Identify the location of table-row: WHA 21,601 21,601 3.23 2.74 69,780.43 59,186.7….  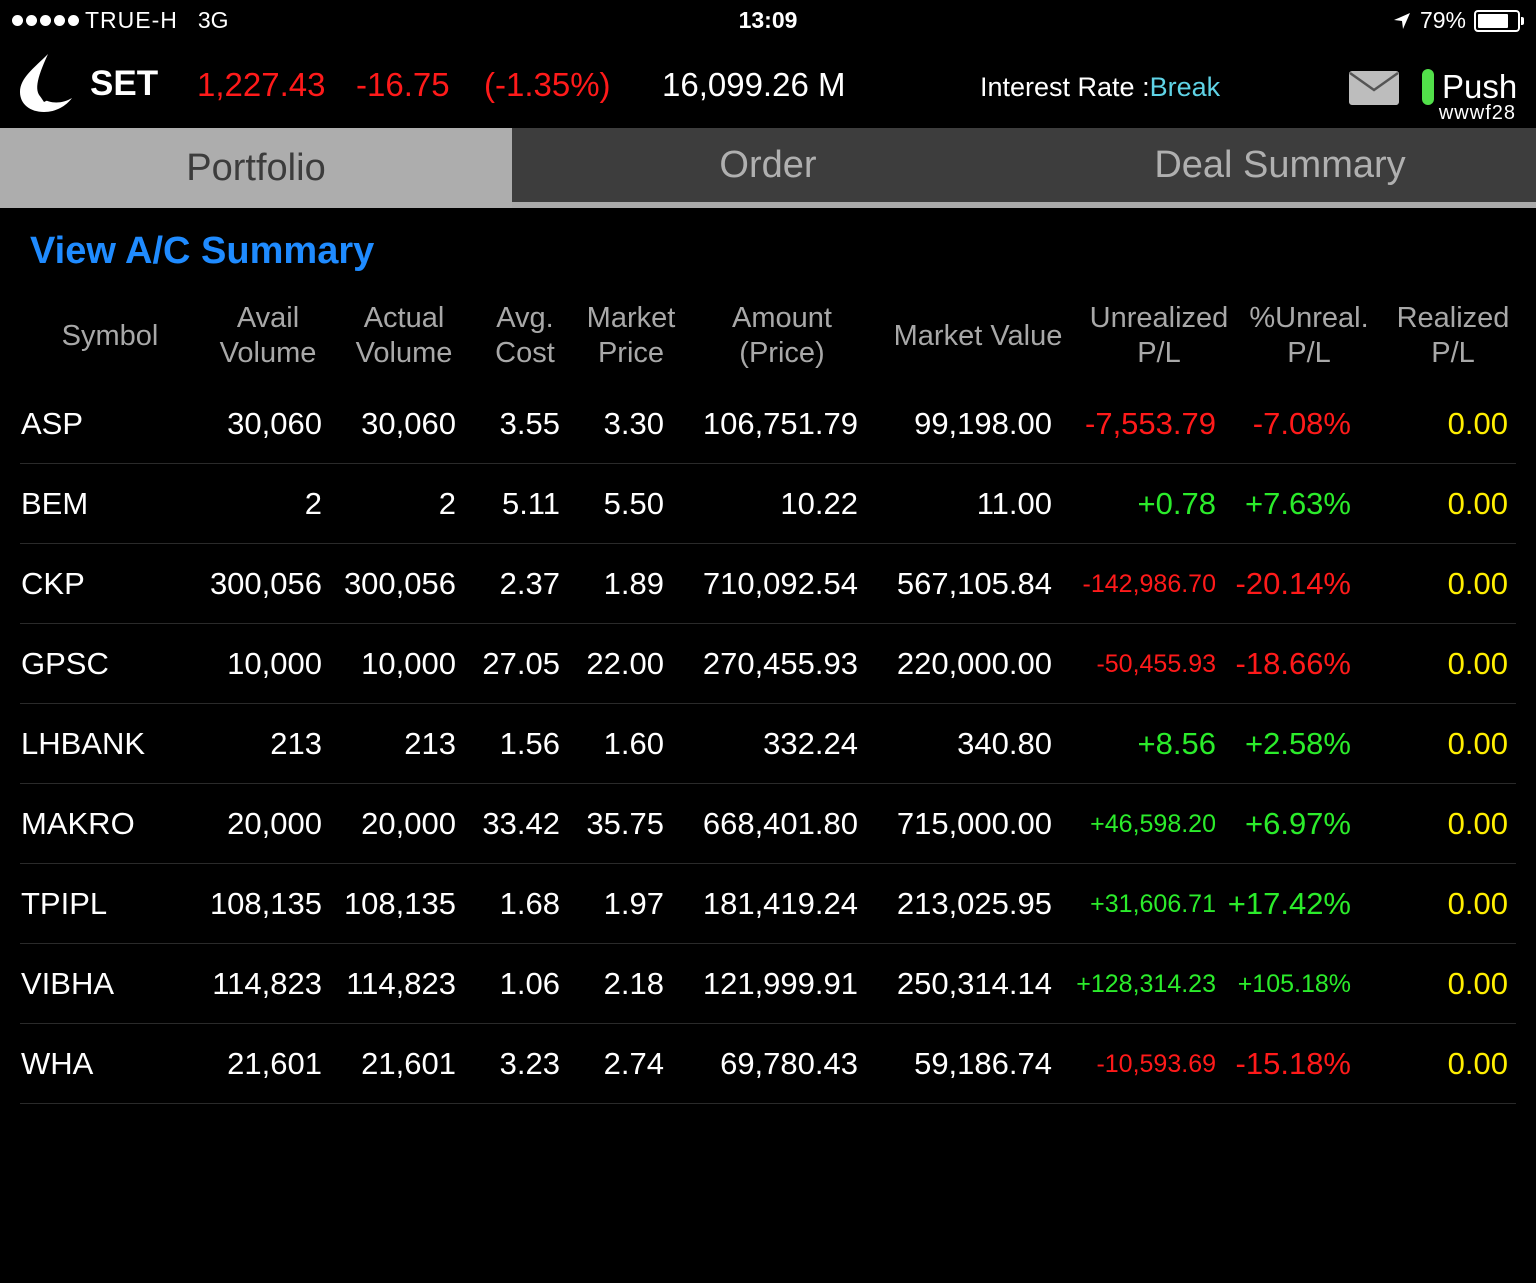
(768, 1064).